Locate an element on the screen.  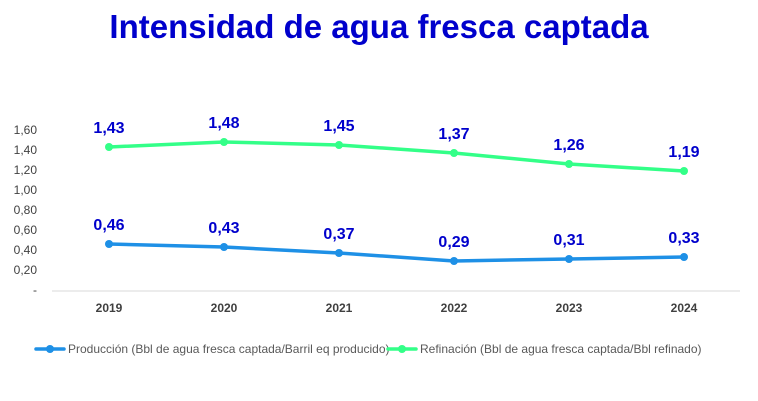
chart-title: Intensidad de agua fresca captada is located at coordinates (379, 26).